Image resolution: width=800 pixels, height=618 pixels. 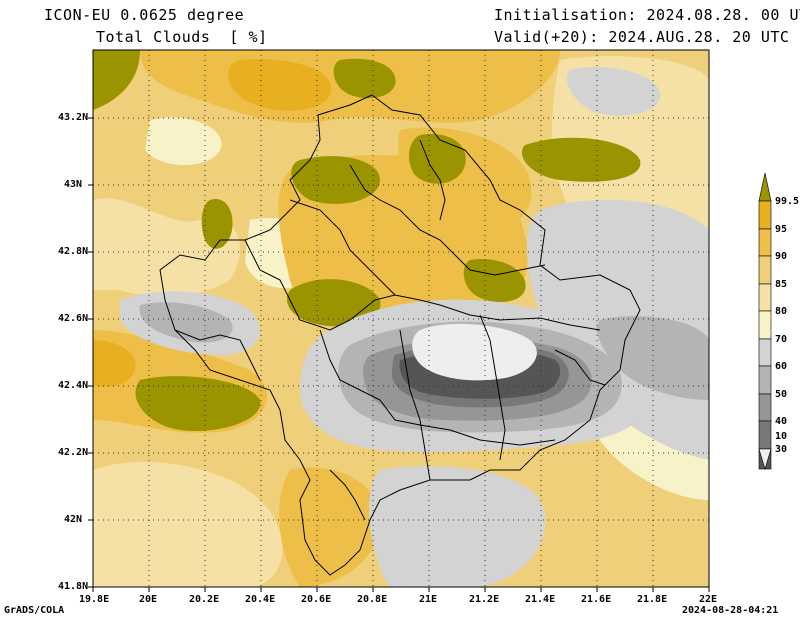 What do you see at coordinates (730, 610) in the screenshot?
I see `footer-timestamp: 2024-08-28-04:21` at bounding box center [730, 610].